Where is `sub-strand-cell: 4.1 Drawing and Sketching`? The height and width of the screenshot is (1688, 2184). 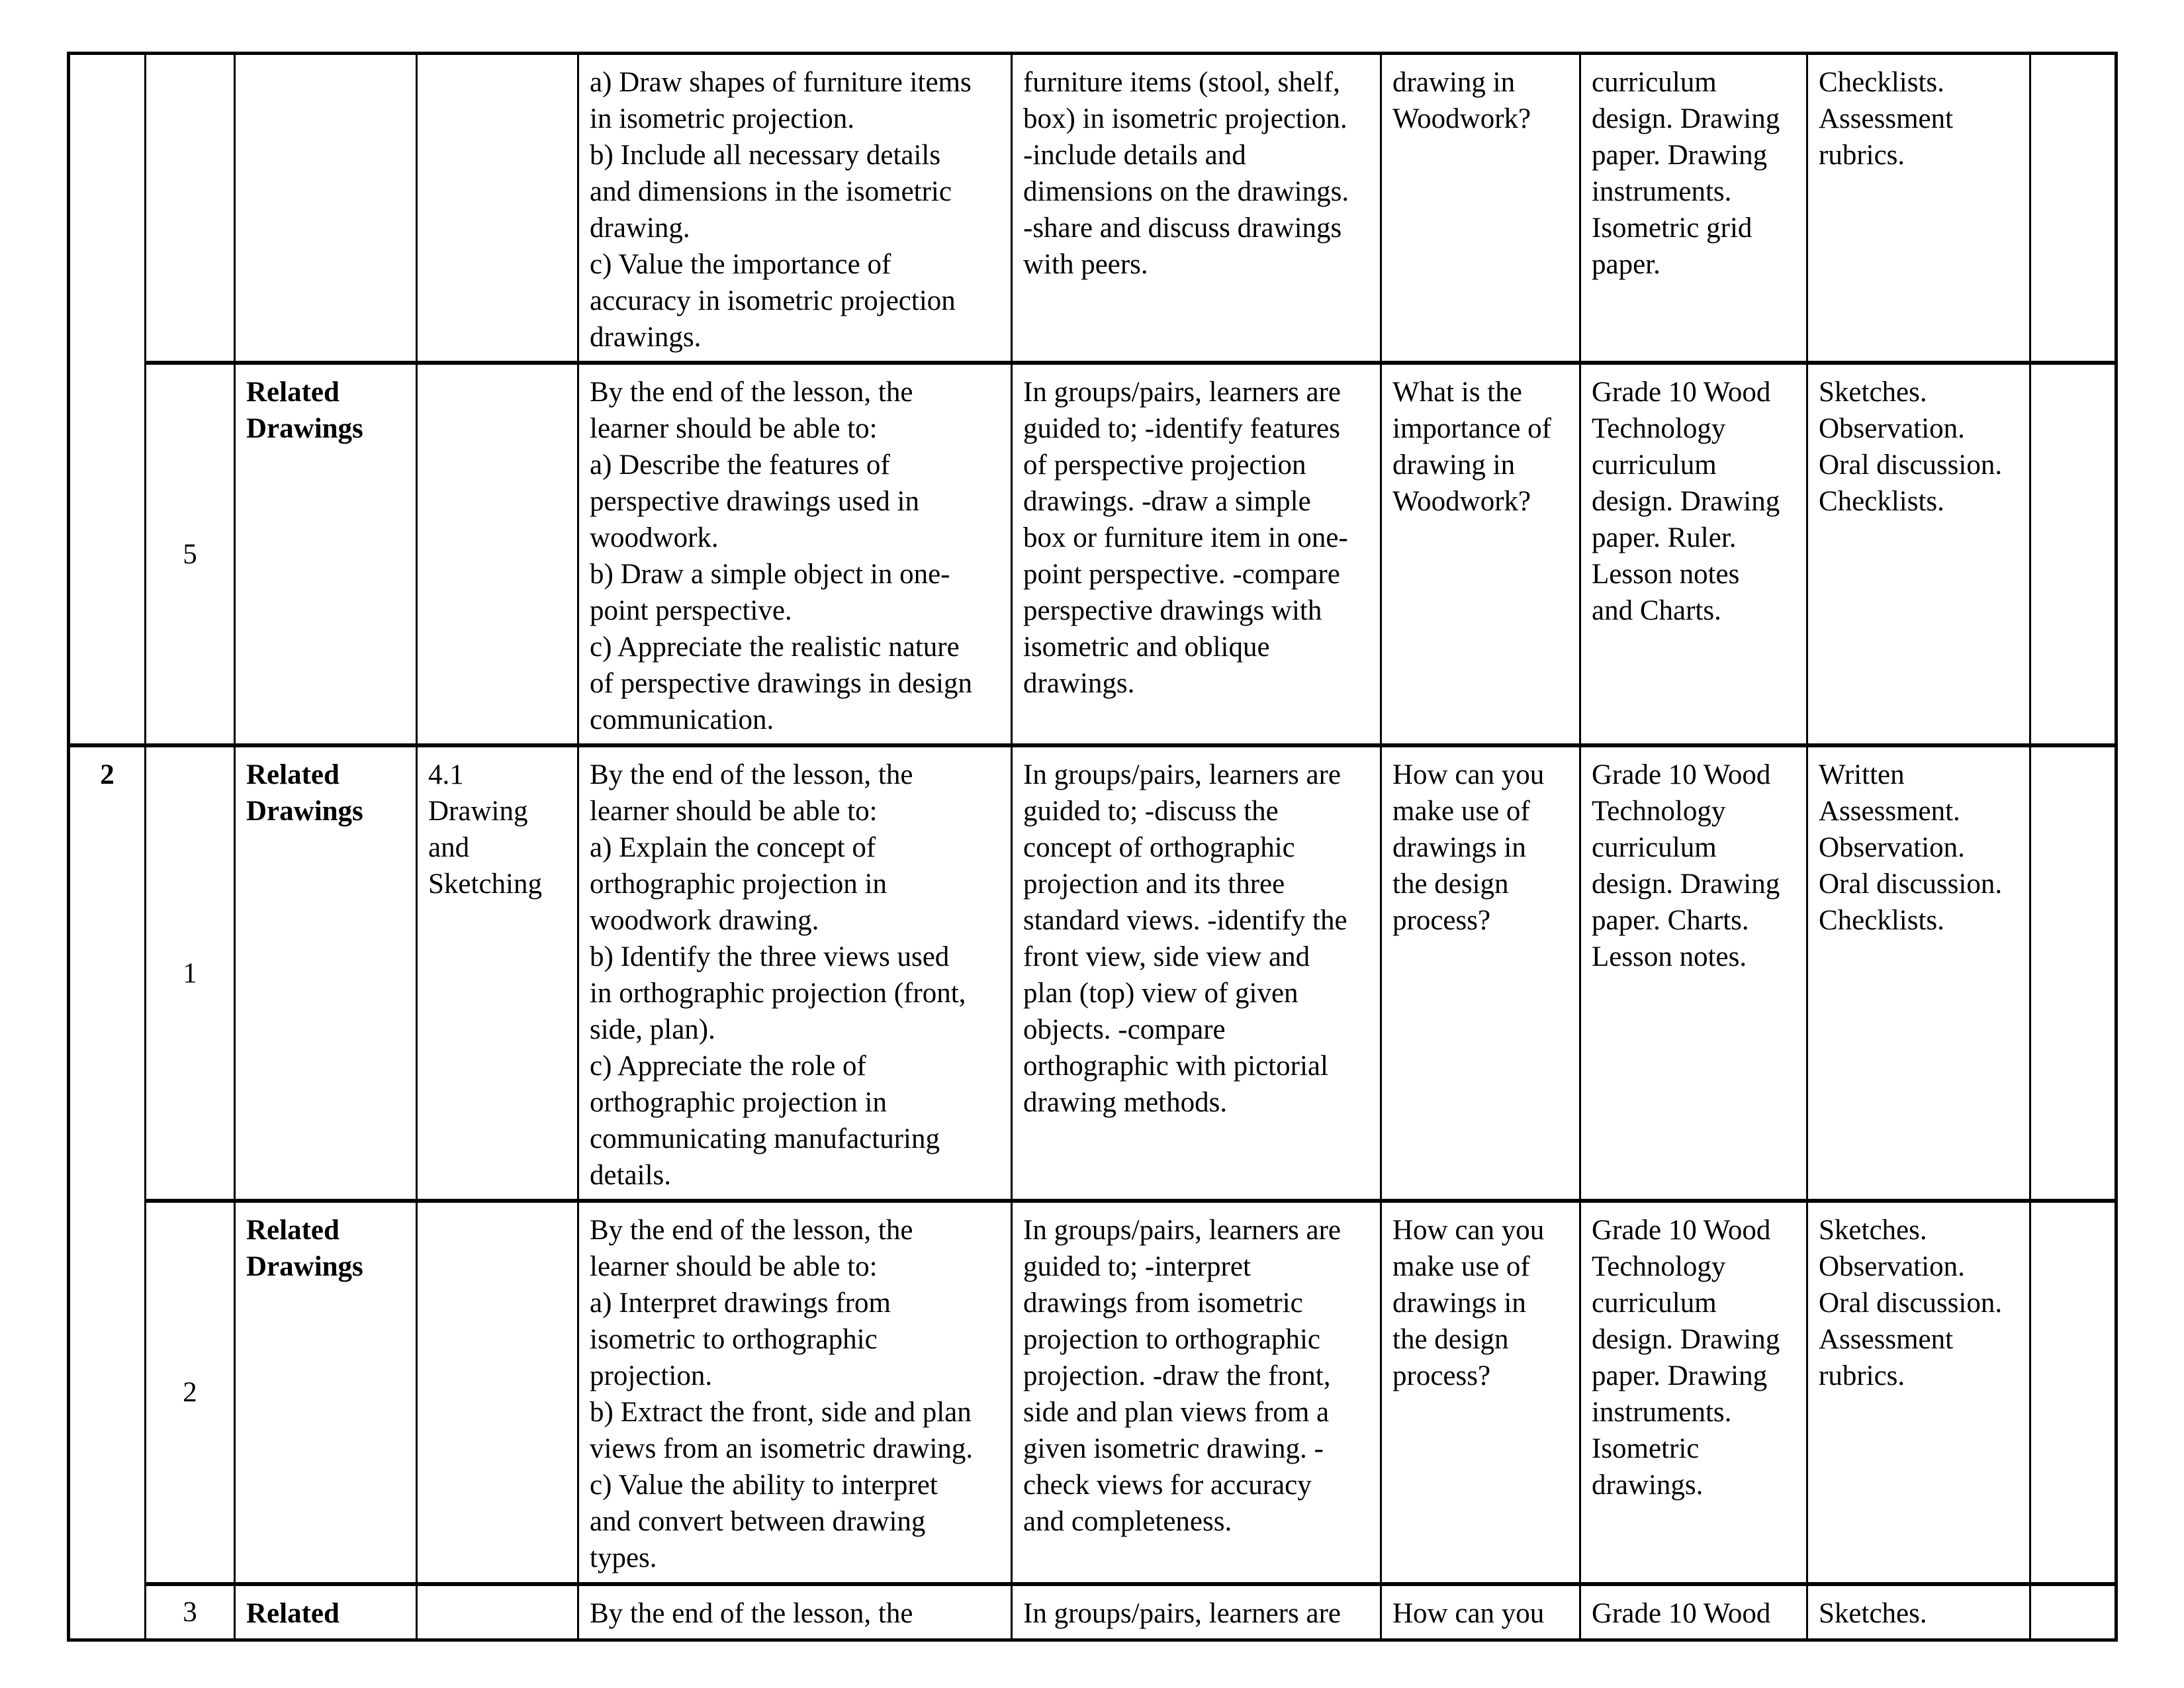
sub-strand-cell: 4.1 Drawing and Sketching is located at coordinates (498, 972).